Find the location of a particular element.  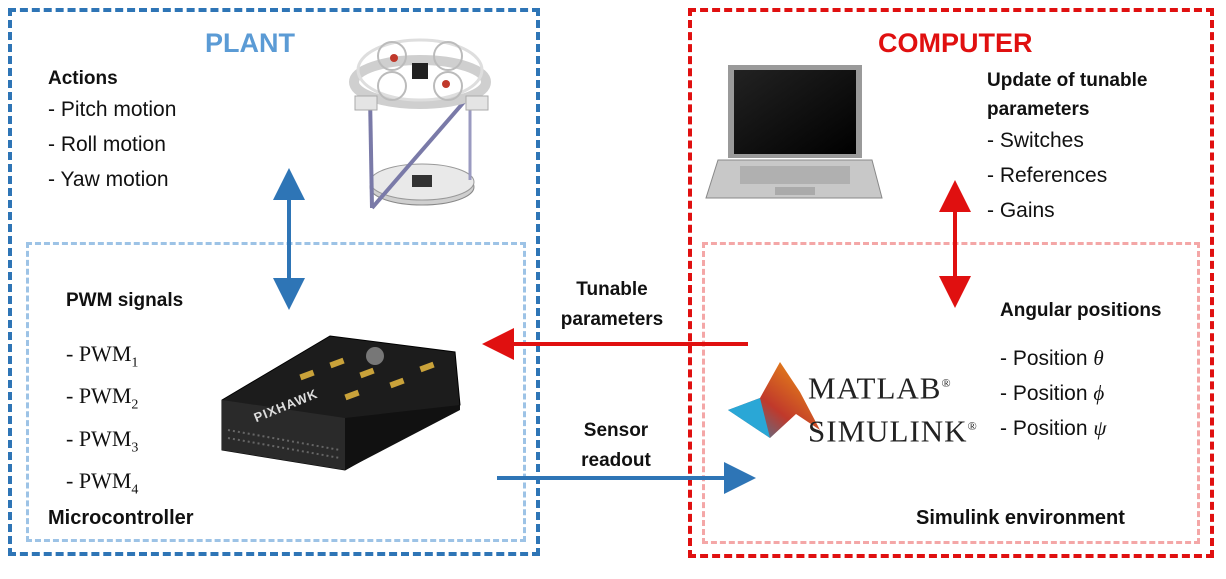

action-item: - Roll motion is located at coordinates (107, 144).